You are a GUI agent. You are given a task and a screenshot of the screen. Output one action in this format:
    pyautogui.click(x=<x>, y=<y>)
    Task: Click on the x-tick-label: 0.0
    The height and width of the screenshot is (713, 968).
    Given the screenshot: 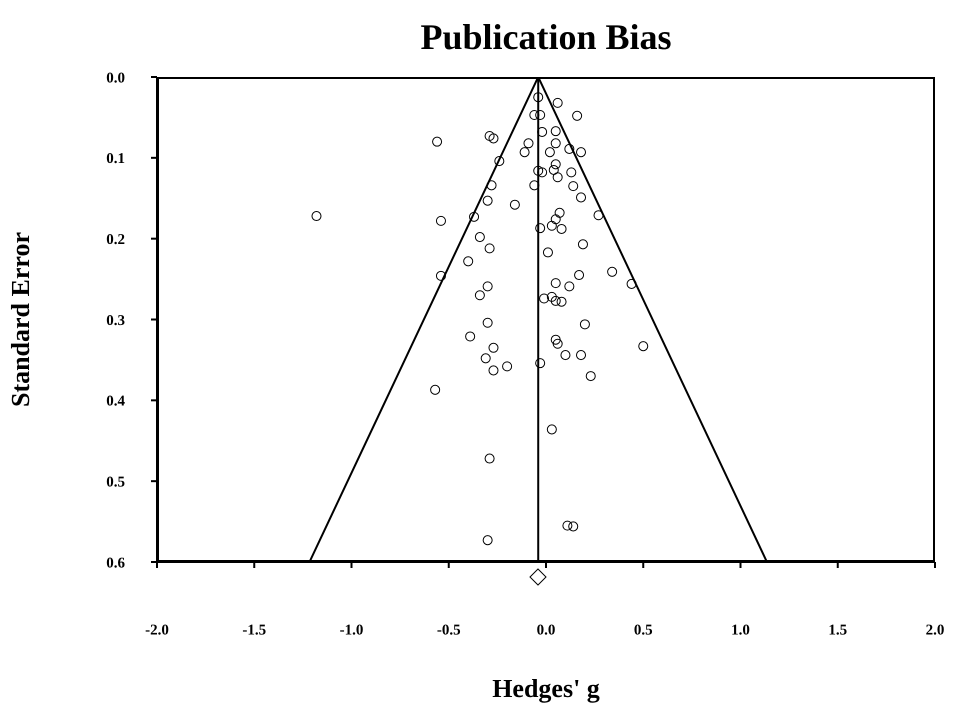 What is the action you would take?
    pyautogui.click(x=546, y=630)
    